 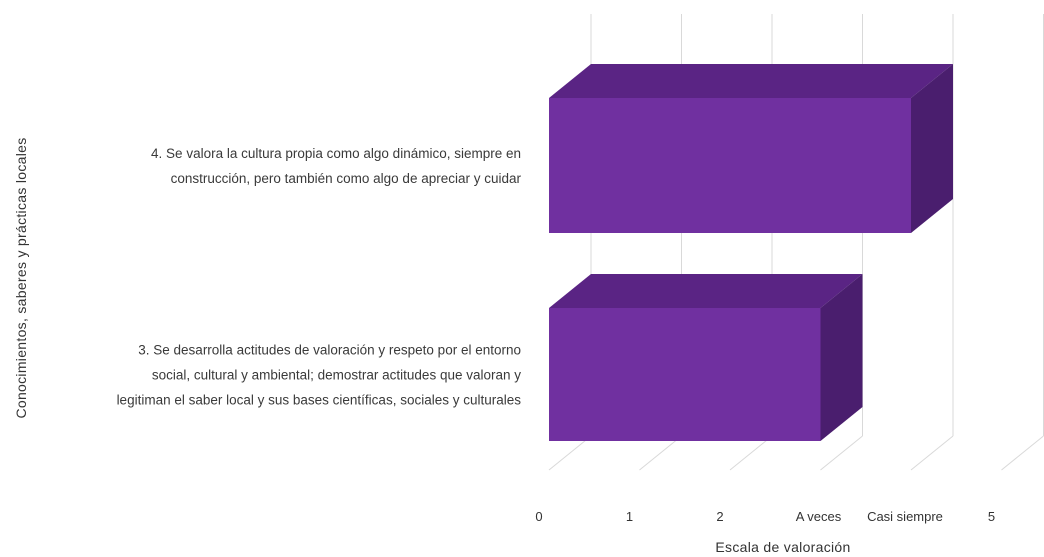 I want to click on x-tick-label: 0, so click(x=538, y=516).